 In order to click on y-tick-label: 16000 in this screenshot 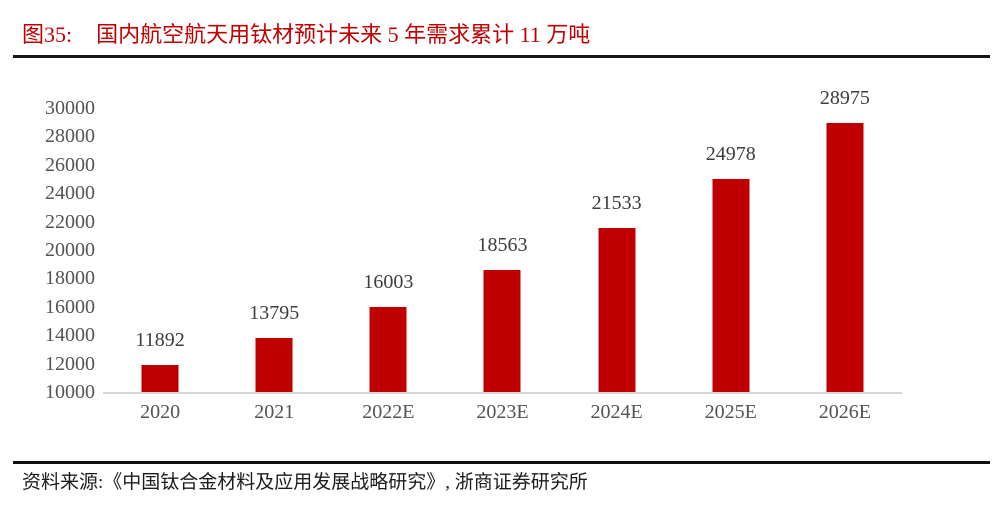, I will do `click(70, 306)`.